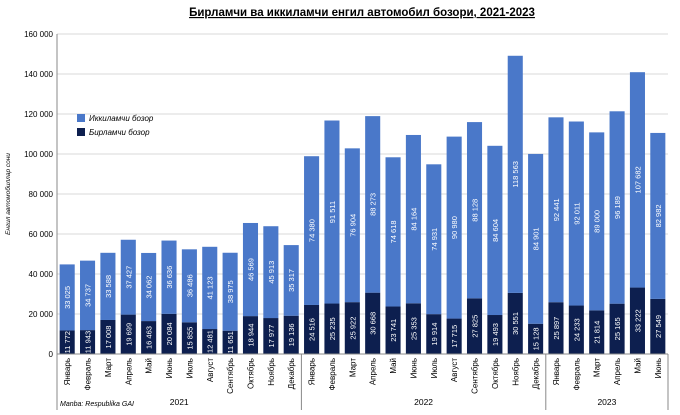  I want to click on value-label: 74 931, so click(434, 239).